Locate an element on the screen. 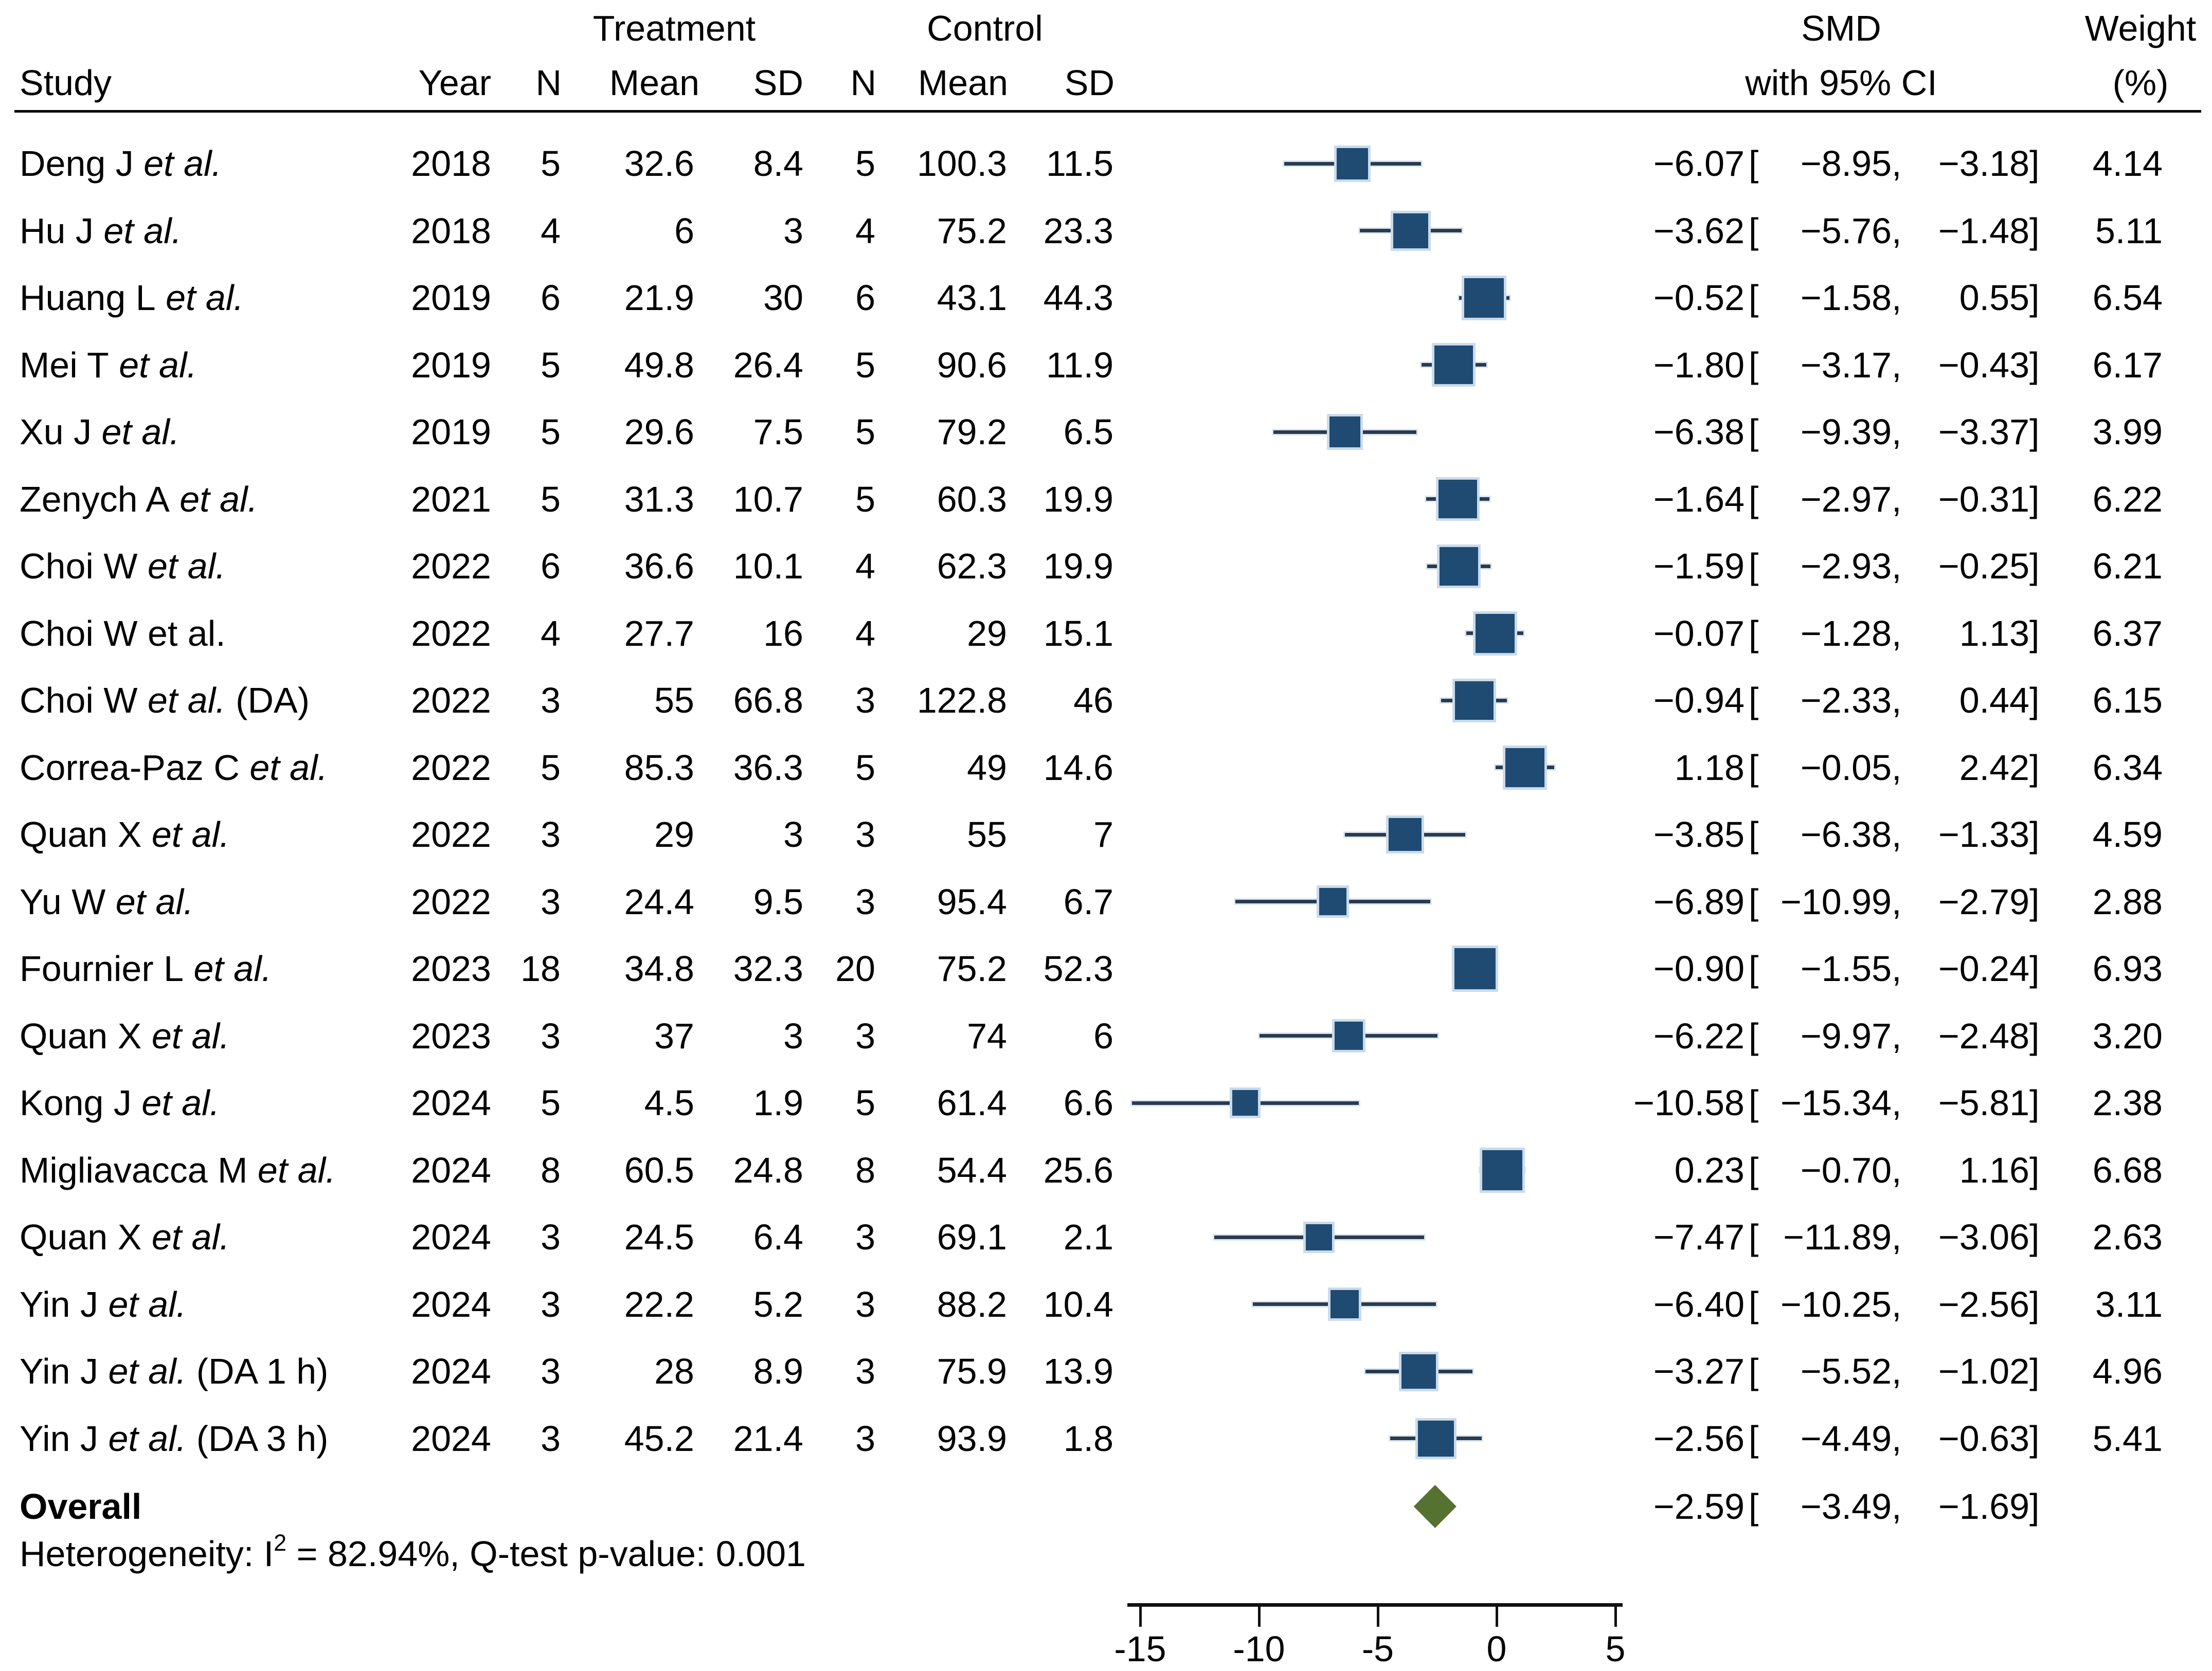 Image resolution: width=2212 pixels, height=1671 pixels. control-mean-value: 88.2 is located at coordinates (972, 1304).